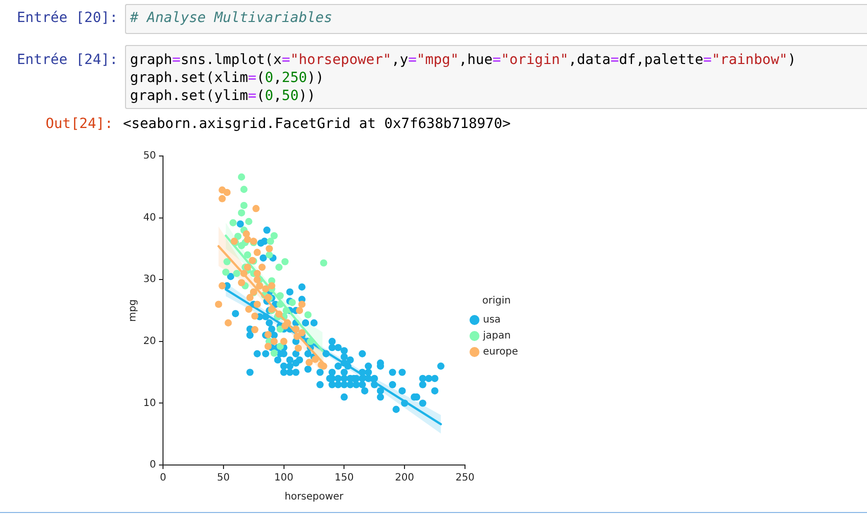  I want to click on x-tick-label: 150, so click(344, 478).